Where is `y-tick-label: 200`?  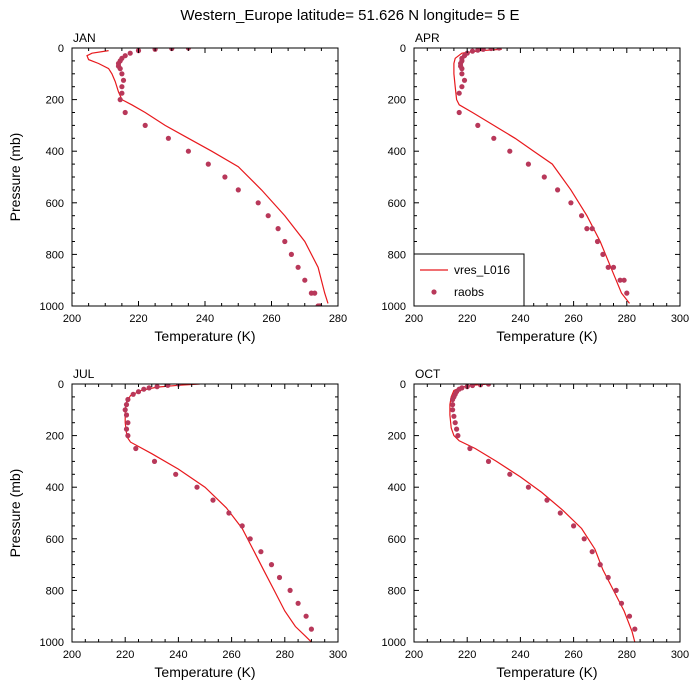
y-tick-label: 200 is located at coordinates (55, 437).